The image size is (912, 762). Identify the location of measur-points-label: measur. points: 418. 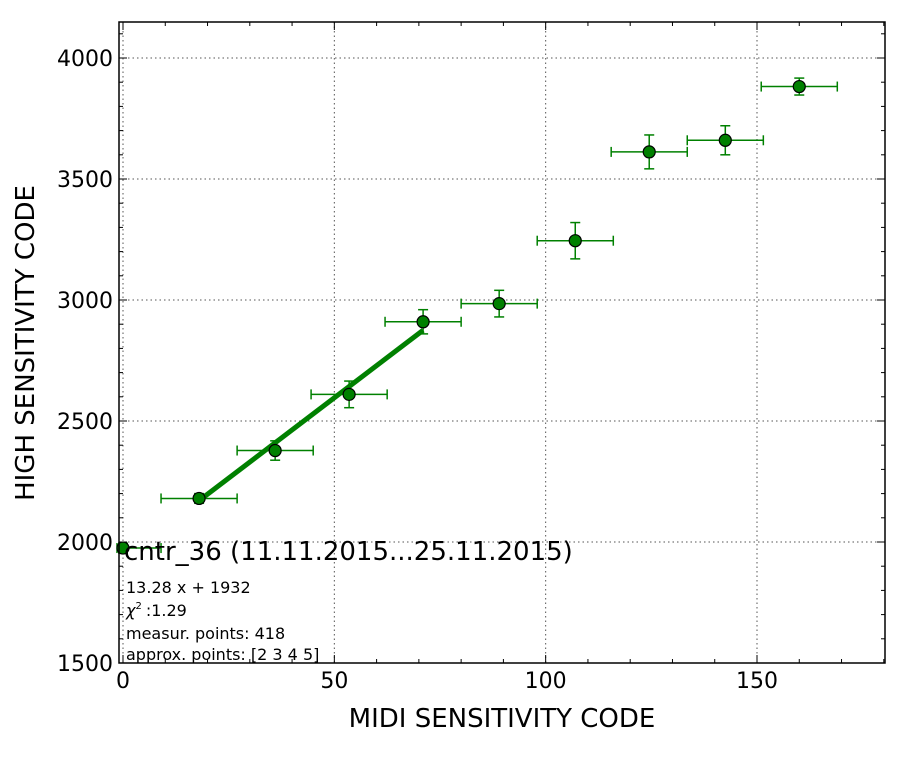
(205, 633).